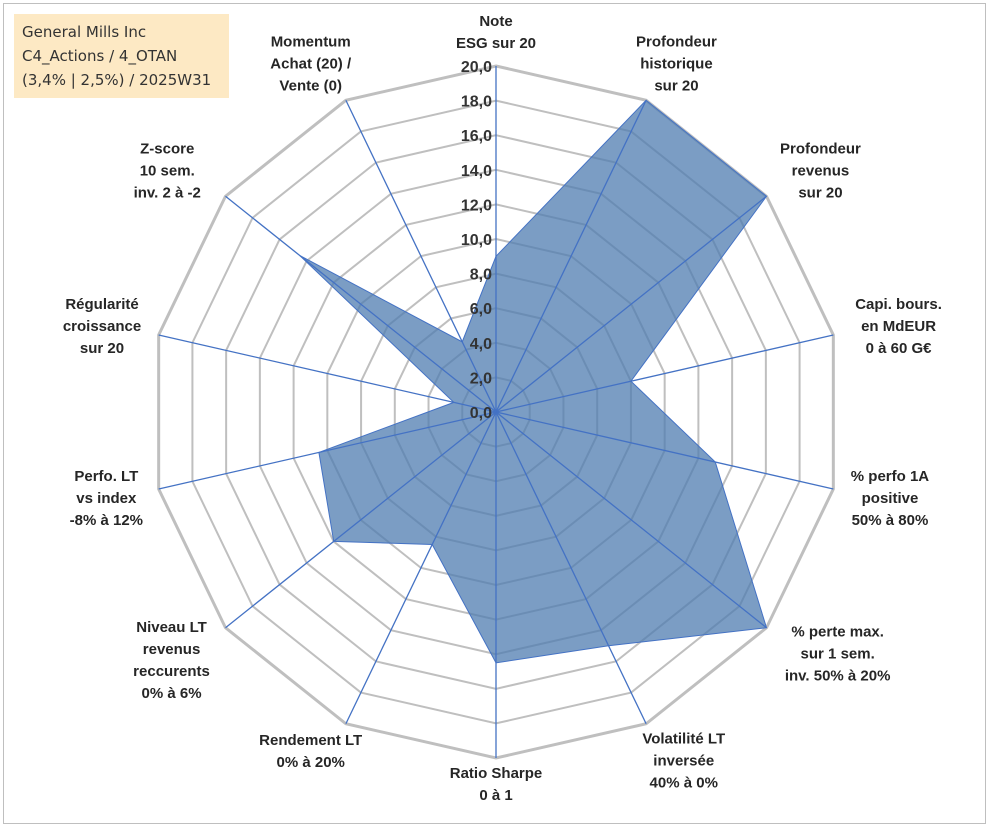 The height and width of the screenshot is (829, 991). Describe the element at coordinates (676, 85) in the screenshot. I see `axis-label-1-line-2: sur 20` at that location.